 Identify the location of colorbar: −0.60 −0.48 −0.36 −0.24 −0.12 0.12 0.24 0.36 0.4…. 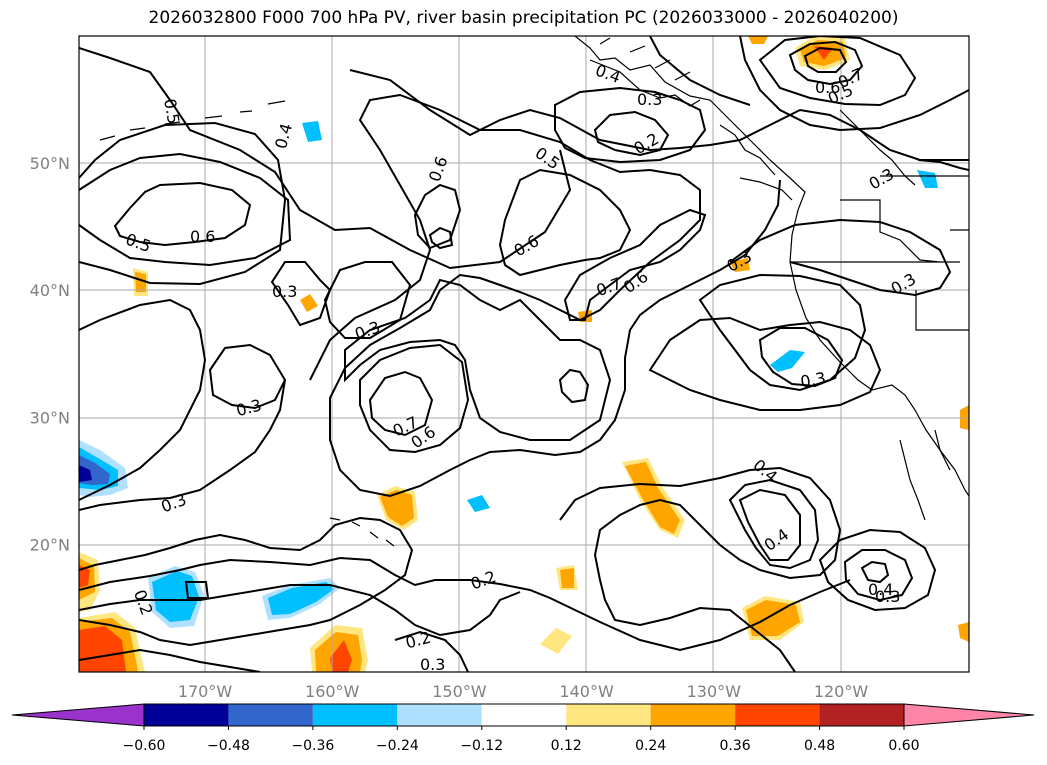
(523, 728).